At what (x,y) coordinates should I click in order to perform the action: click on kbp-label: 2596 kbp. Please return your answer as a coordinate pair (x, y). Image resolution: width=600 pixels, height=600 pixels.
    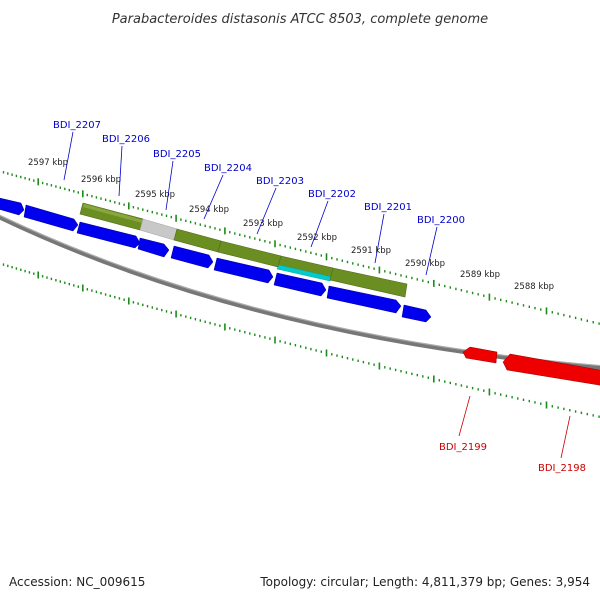
    Looking at the image, I should click on (101, 180).